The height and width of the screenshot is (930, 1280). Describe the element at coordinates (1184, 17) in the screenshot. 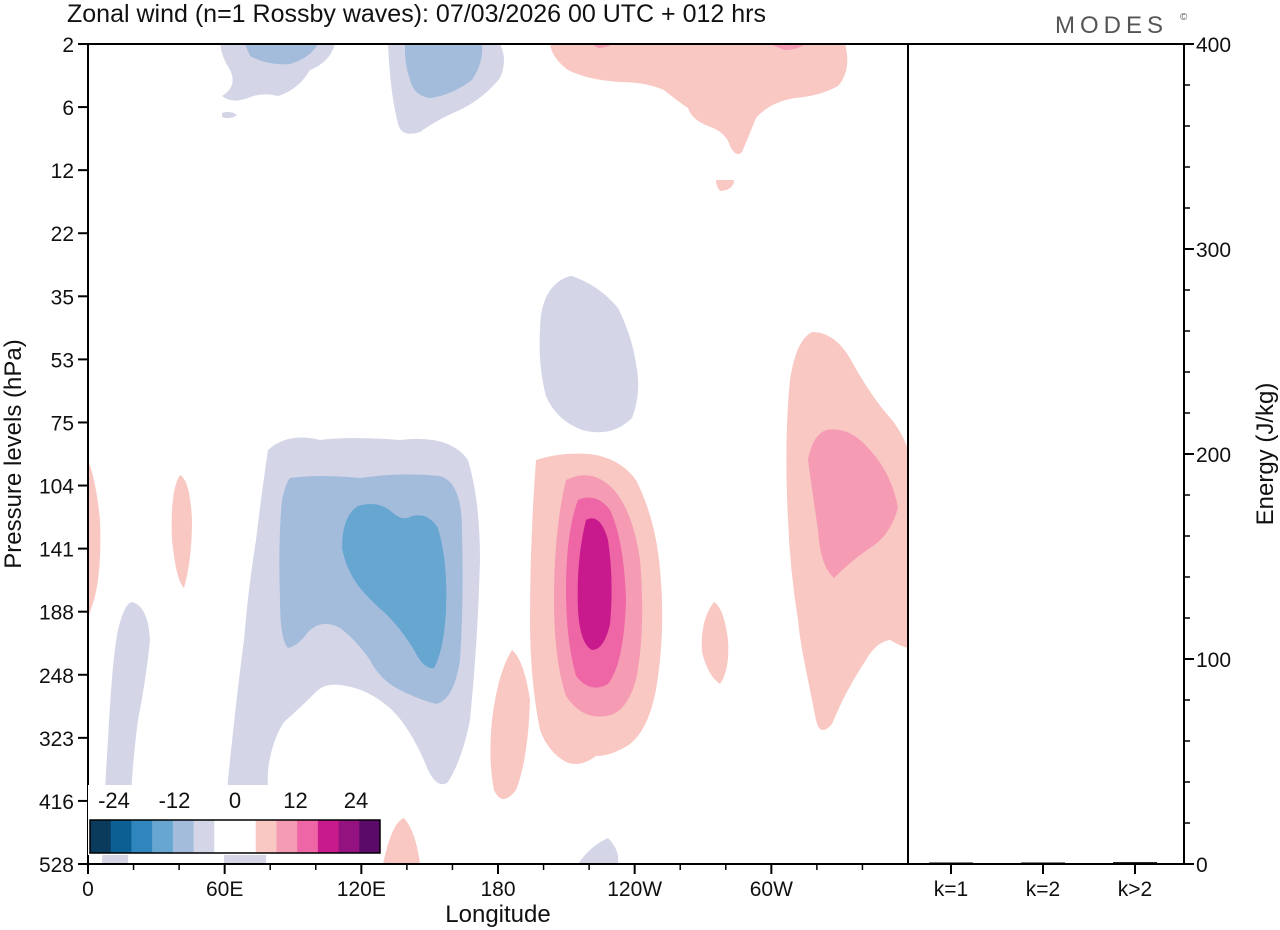

I see `brand-mark: ©` at that location.